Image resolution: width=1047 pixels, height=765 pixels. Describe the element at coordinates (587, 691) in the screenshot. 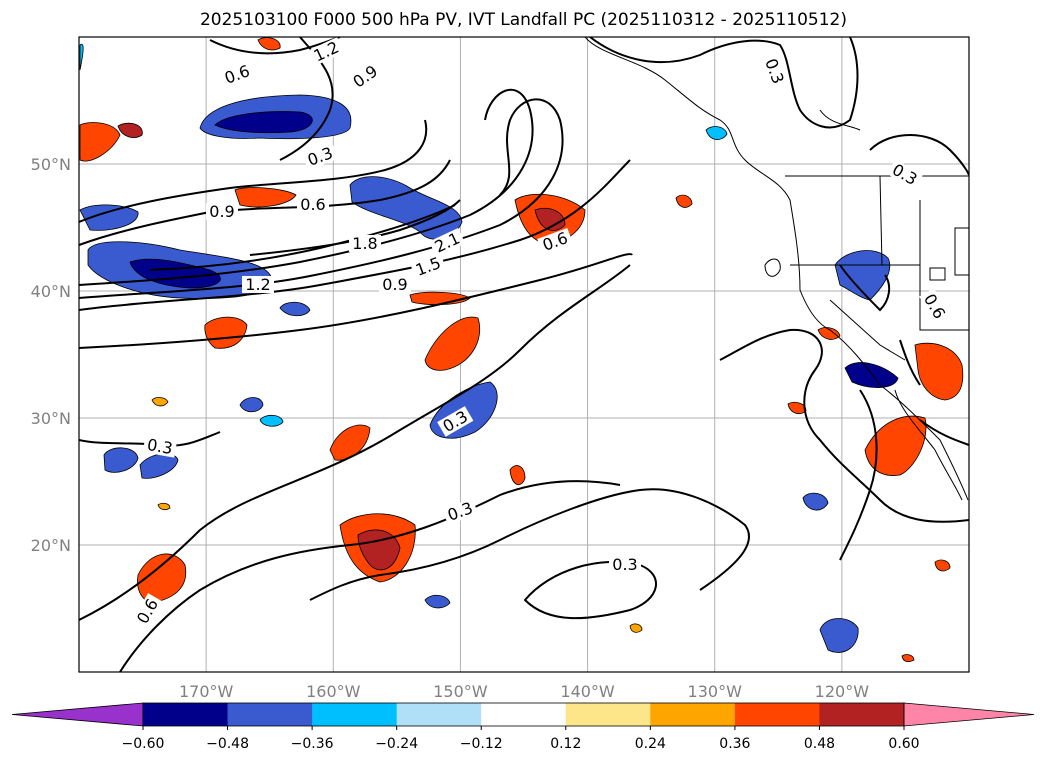

I see `lon-tick-label: 140°W` at that location.